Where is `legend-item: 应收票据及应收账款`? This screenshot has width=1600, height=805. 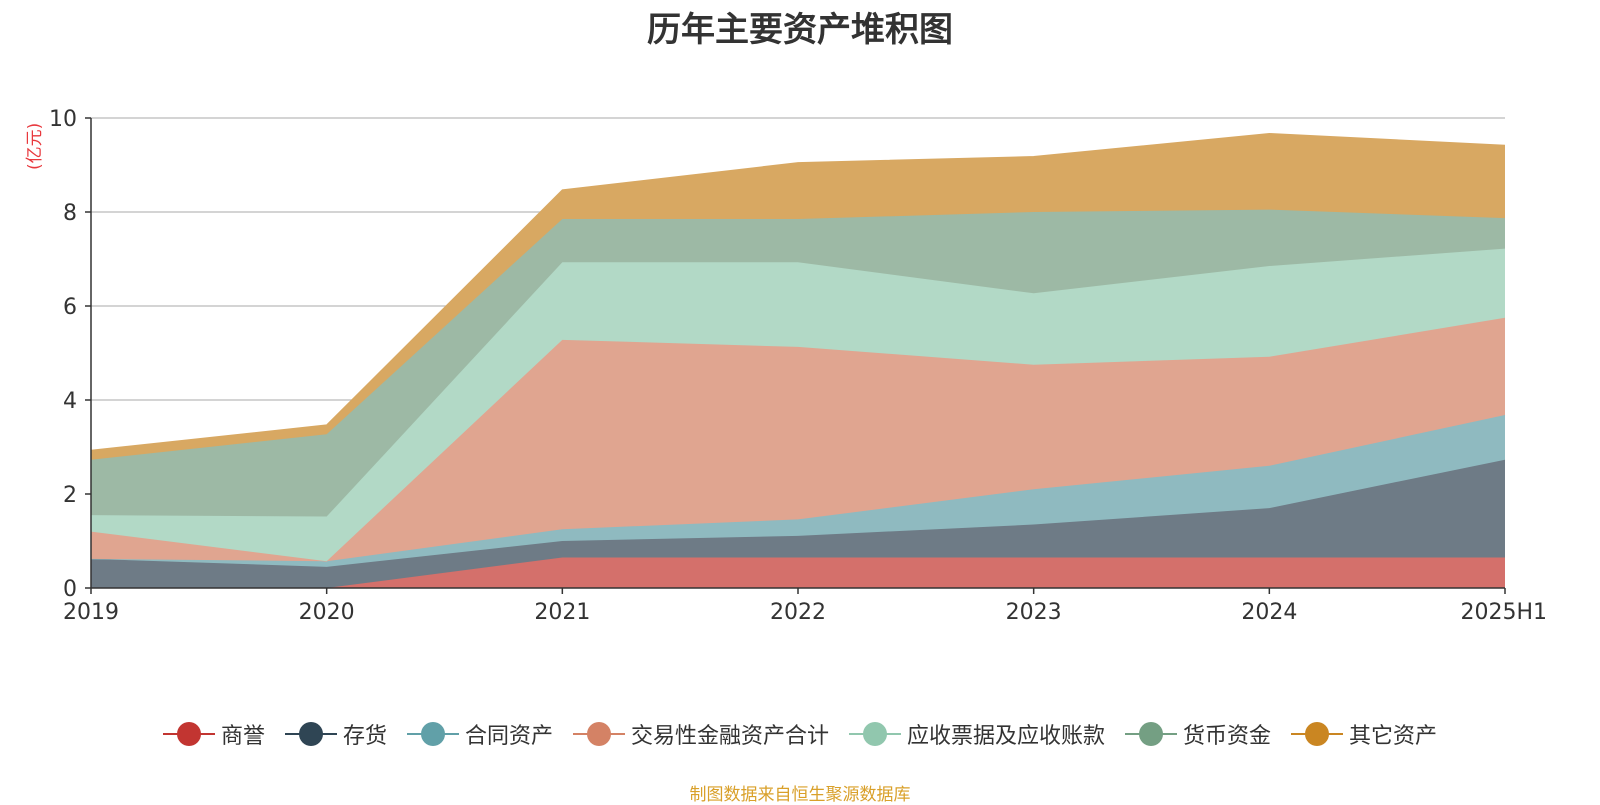
legend-item: 应收票据及应收账款 is located at coordinates (977, 734).